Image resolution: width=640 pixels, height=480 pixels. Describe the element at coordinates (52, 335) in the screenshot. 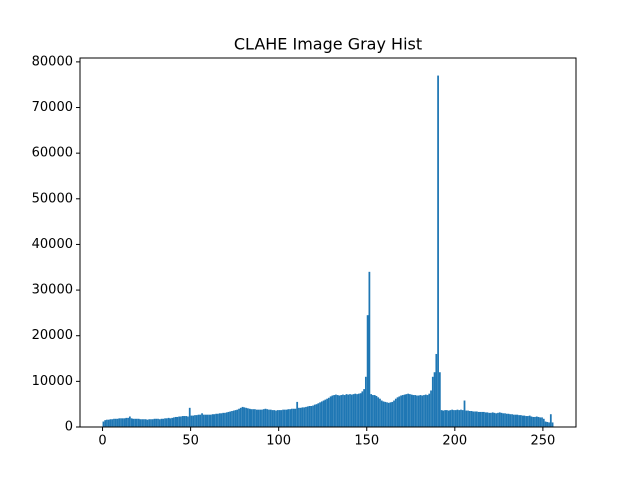

I see `y-tick-label: 20000` at that location.